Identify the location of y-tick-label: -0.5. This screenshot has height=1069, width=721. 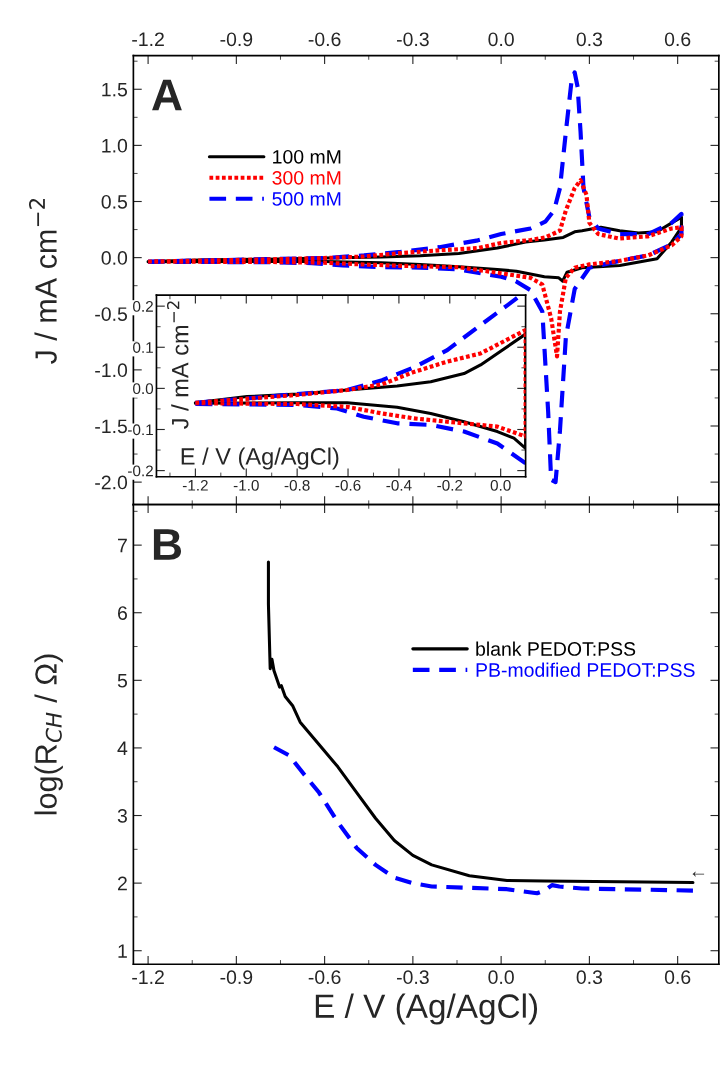
(111, 314).